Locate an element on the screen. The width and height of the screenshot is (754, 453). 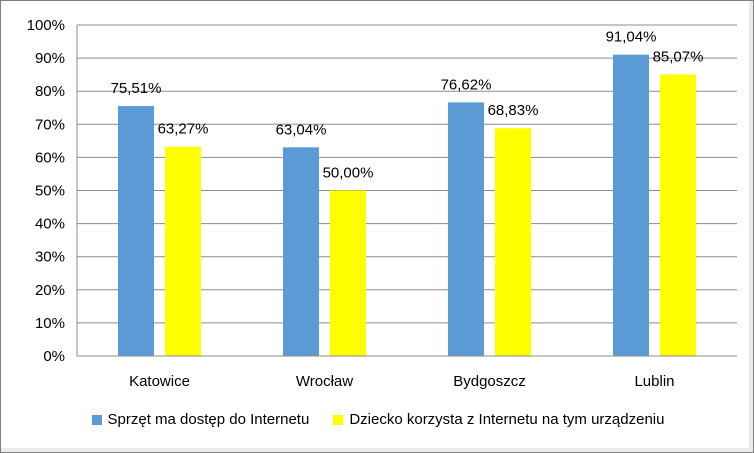
legend-entry-series-1: Sprzęt ma dostęp do Internetu is located at coordinates (200, 419).